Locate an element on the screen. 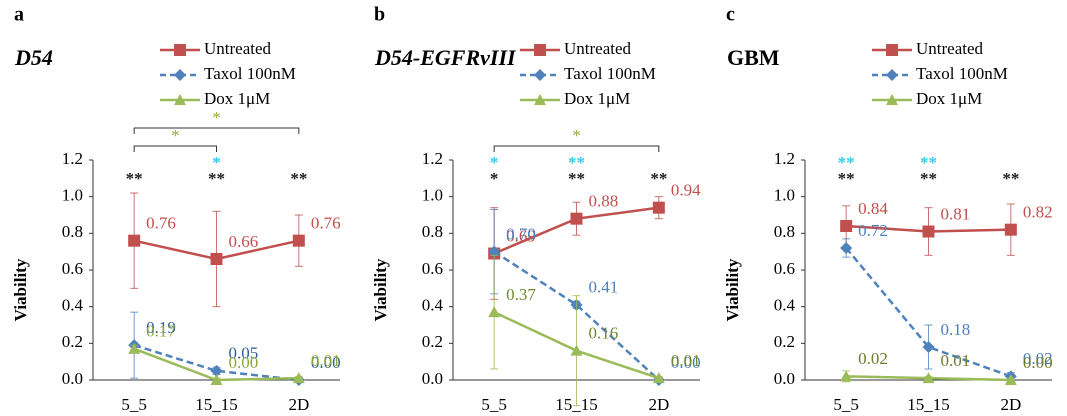  value-label: 0.37 is located at coordinates (521, 294).